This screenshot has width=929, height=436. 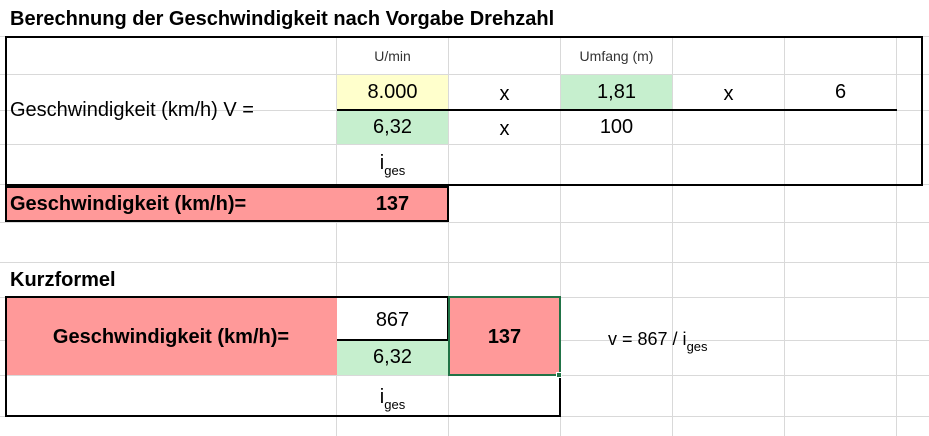 What do you see at coordinates (132, 110) in the screenshot?
I see `formula-label: Geschwindigkeit (km/h) V =` at bounding box center [132, 110].